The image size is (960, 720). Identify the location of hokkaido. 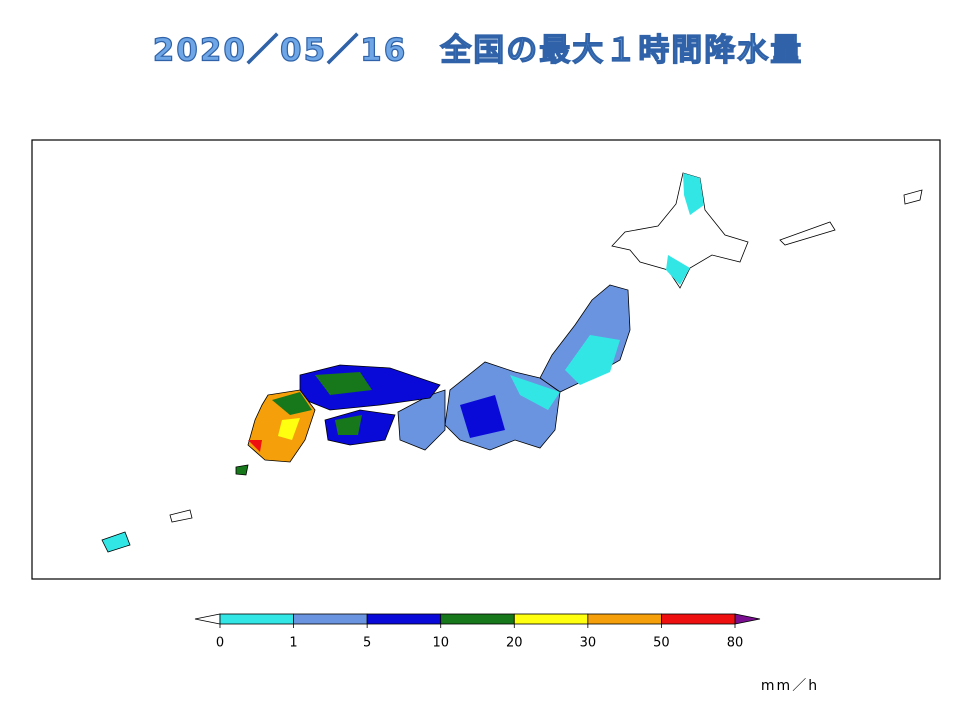
(680, 230).